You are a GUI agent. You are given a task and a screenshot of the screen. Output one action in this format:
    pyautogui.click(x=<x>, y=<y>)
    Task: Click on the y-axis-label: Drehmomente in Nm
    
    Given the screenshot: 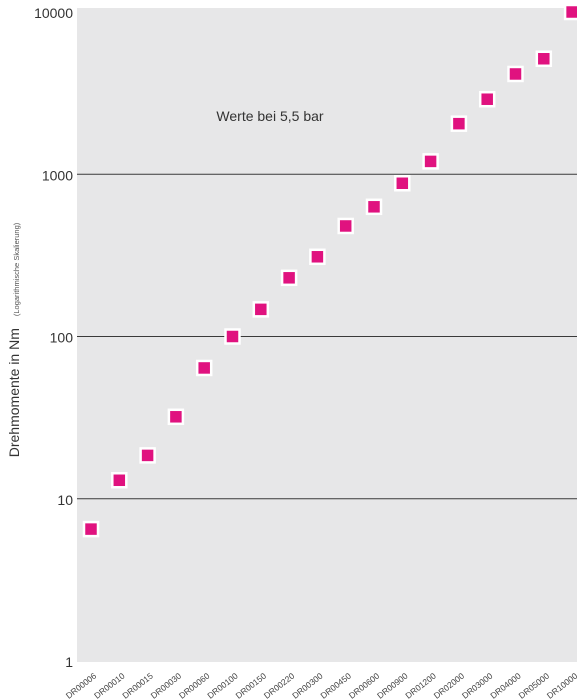 What is the action you would take?
    pyautogui.click(x=14, y=392)
    